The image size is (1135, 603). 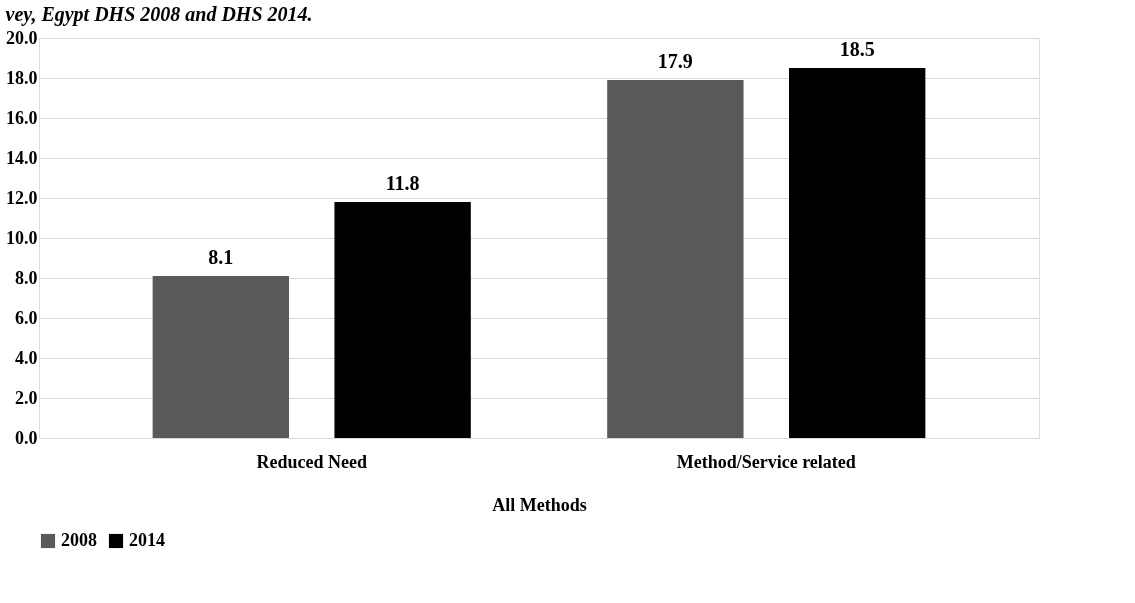 I want to click on y-tick-label: 10.0, so click(x=22, y=237).